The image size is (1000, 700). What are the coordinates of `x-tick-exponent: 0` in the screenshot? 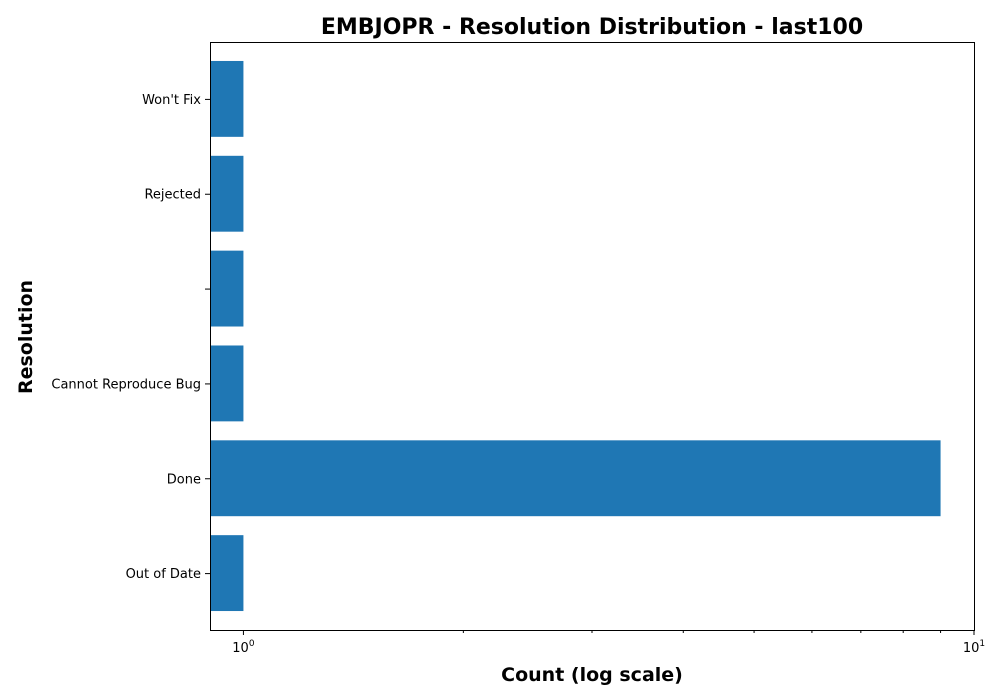 It's located at (252, 644).